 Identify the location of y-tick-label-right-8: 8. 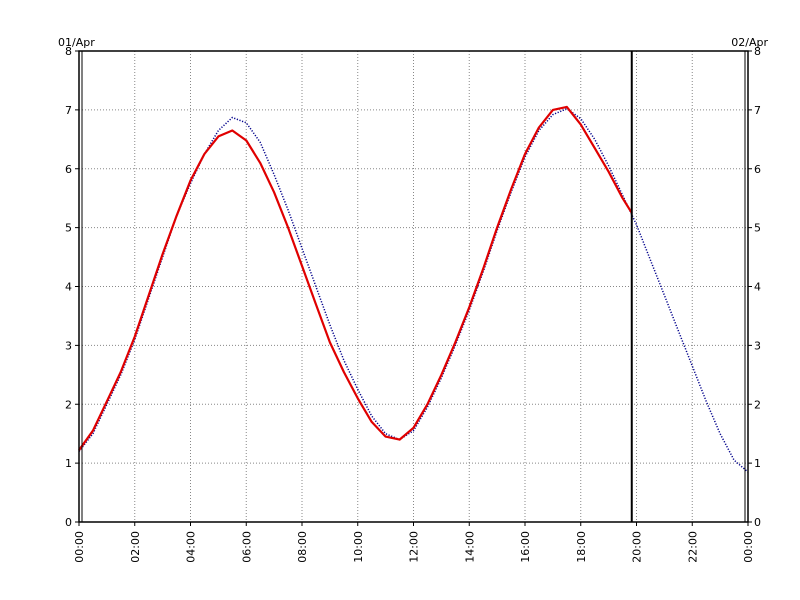
(757, 51).